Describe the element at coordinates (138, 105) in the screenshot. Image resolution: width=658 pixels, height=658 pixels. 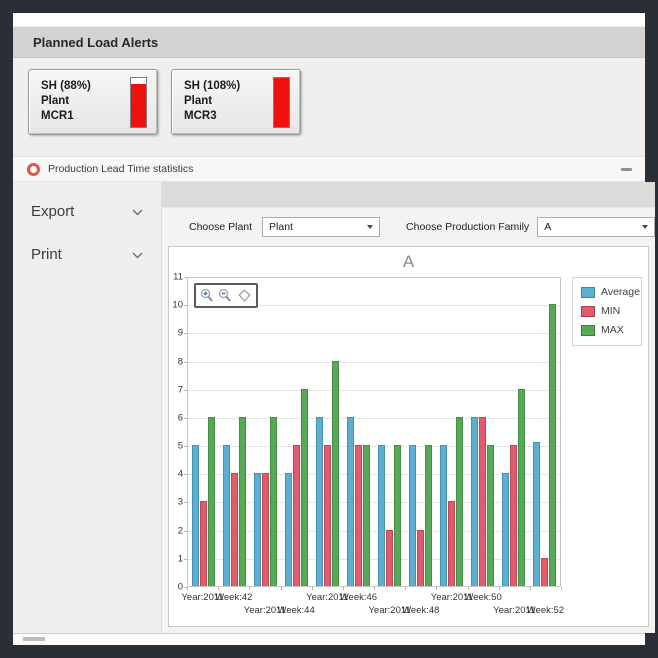
I see `load-gauge-fill` at that location.